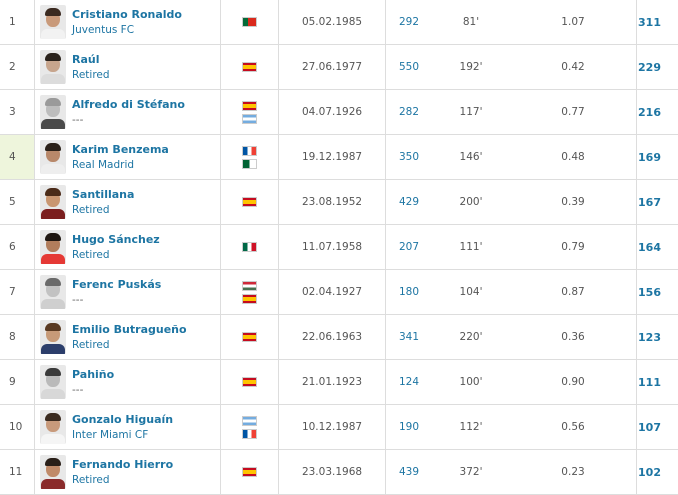 Image resolution: width=678 pixels, height=495 pixels. I want to click on goals-per-game-cell: 0.36, so click(573, 337).